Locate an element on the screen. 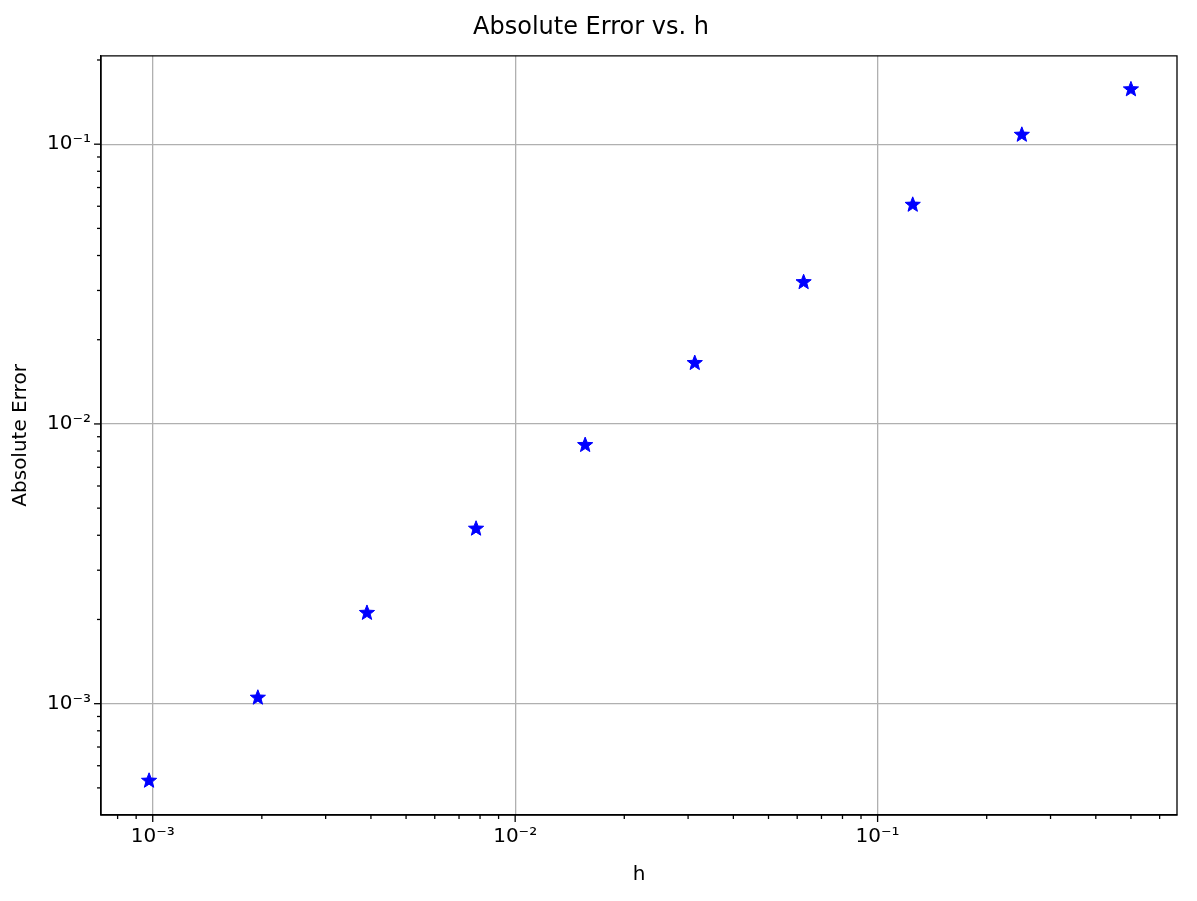 This screenshot has width=1197, height=901. y-tick-label: 10⁻¹ is located at coordinates (69, 142).